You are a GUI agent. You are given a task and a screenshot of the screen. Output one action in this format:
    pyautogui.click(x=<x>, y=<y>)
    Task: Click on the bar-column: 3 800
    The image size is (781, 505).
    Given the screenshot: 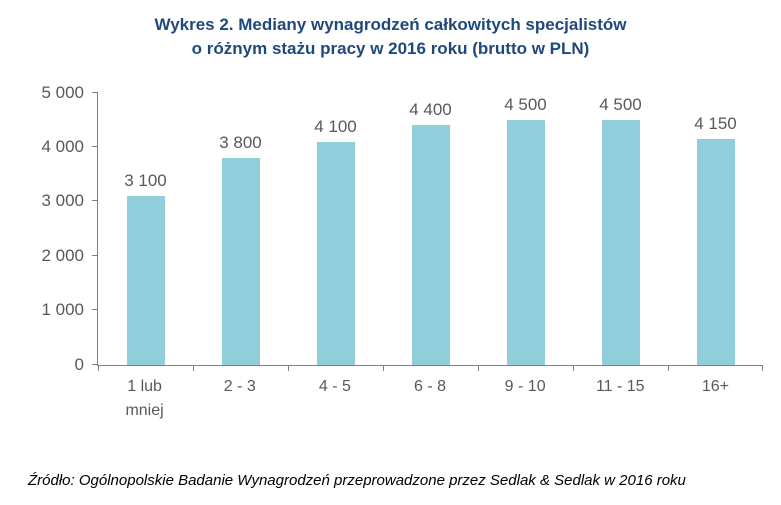 What is the action you would take?
    pyautogui.click(x=240, y=229)
    